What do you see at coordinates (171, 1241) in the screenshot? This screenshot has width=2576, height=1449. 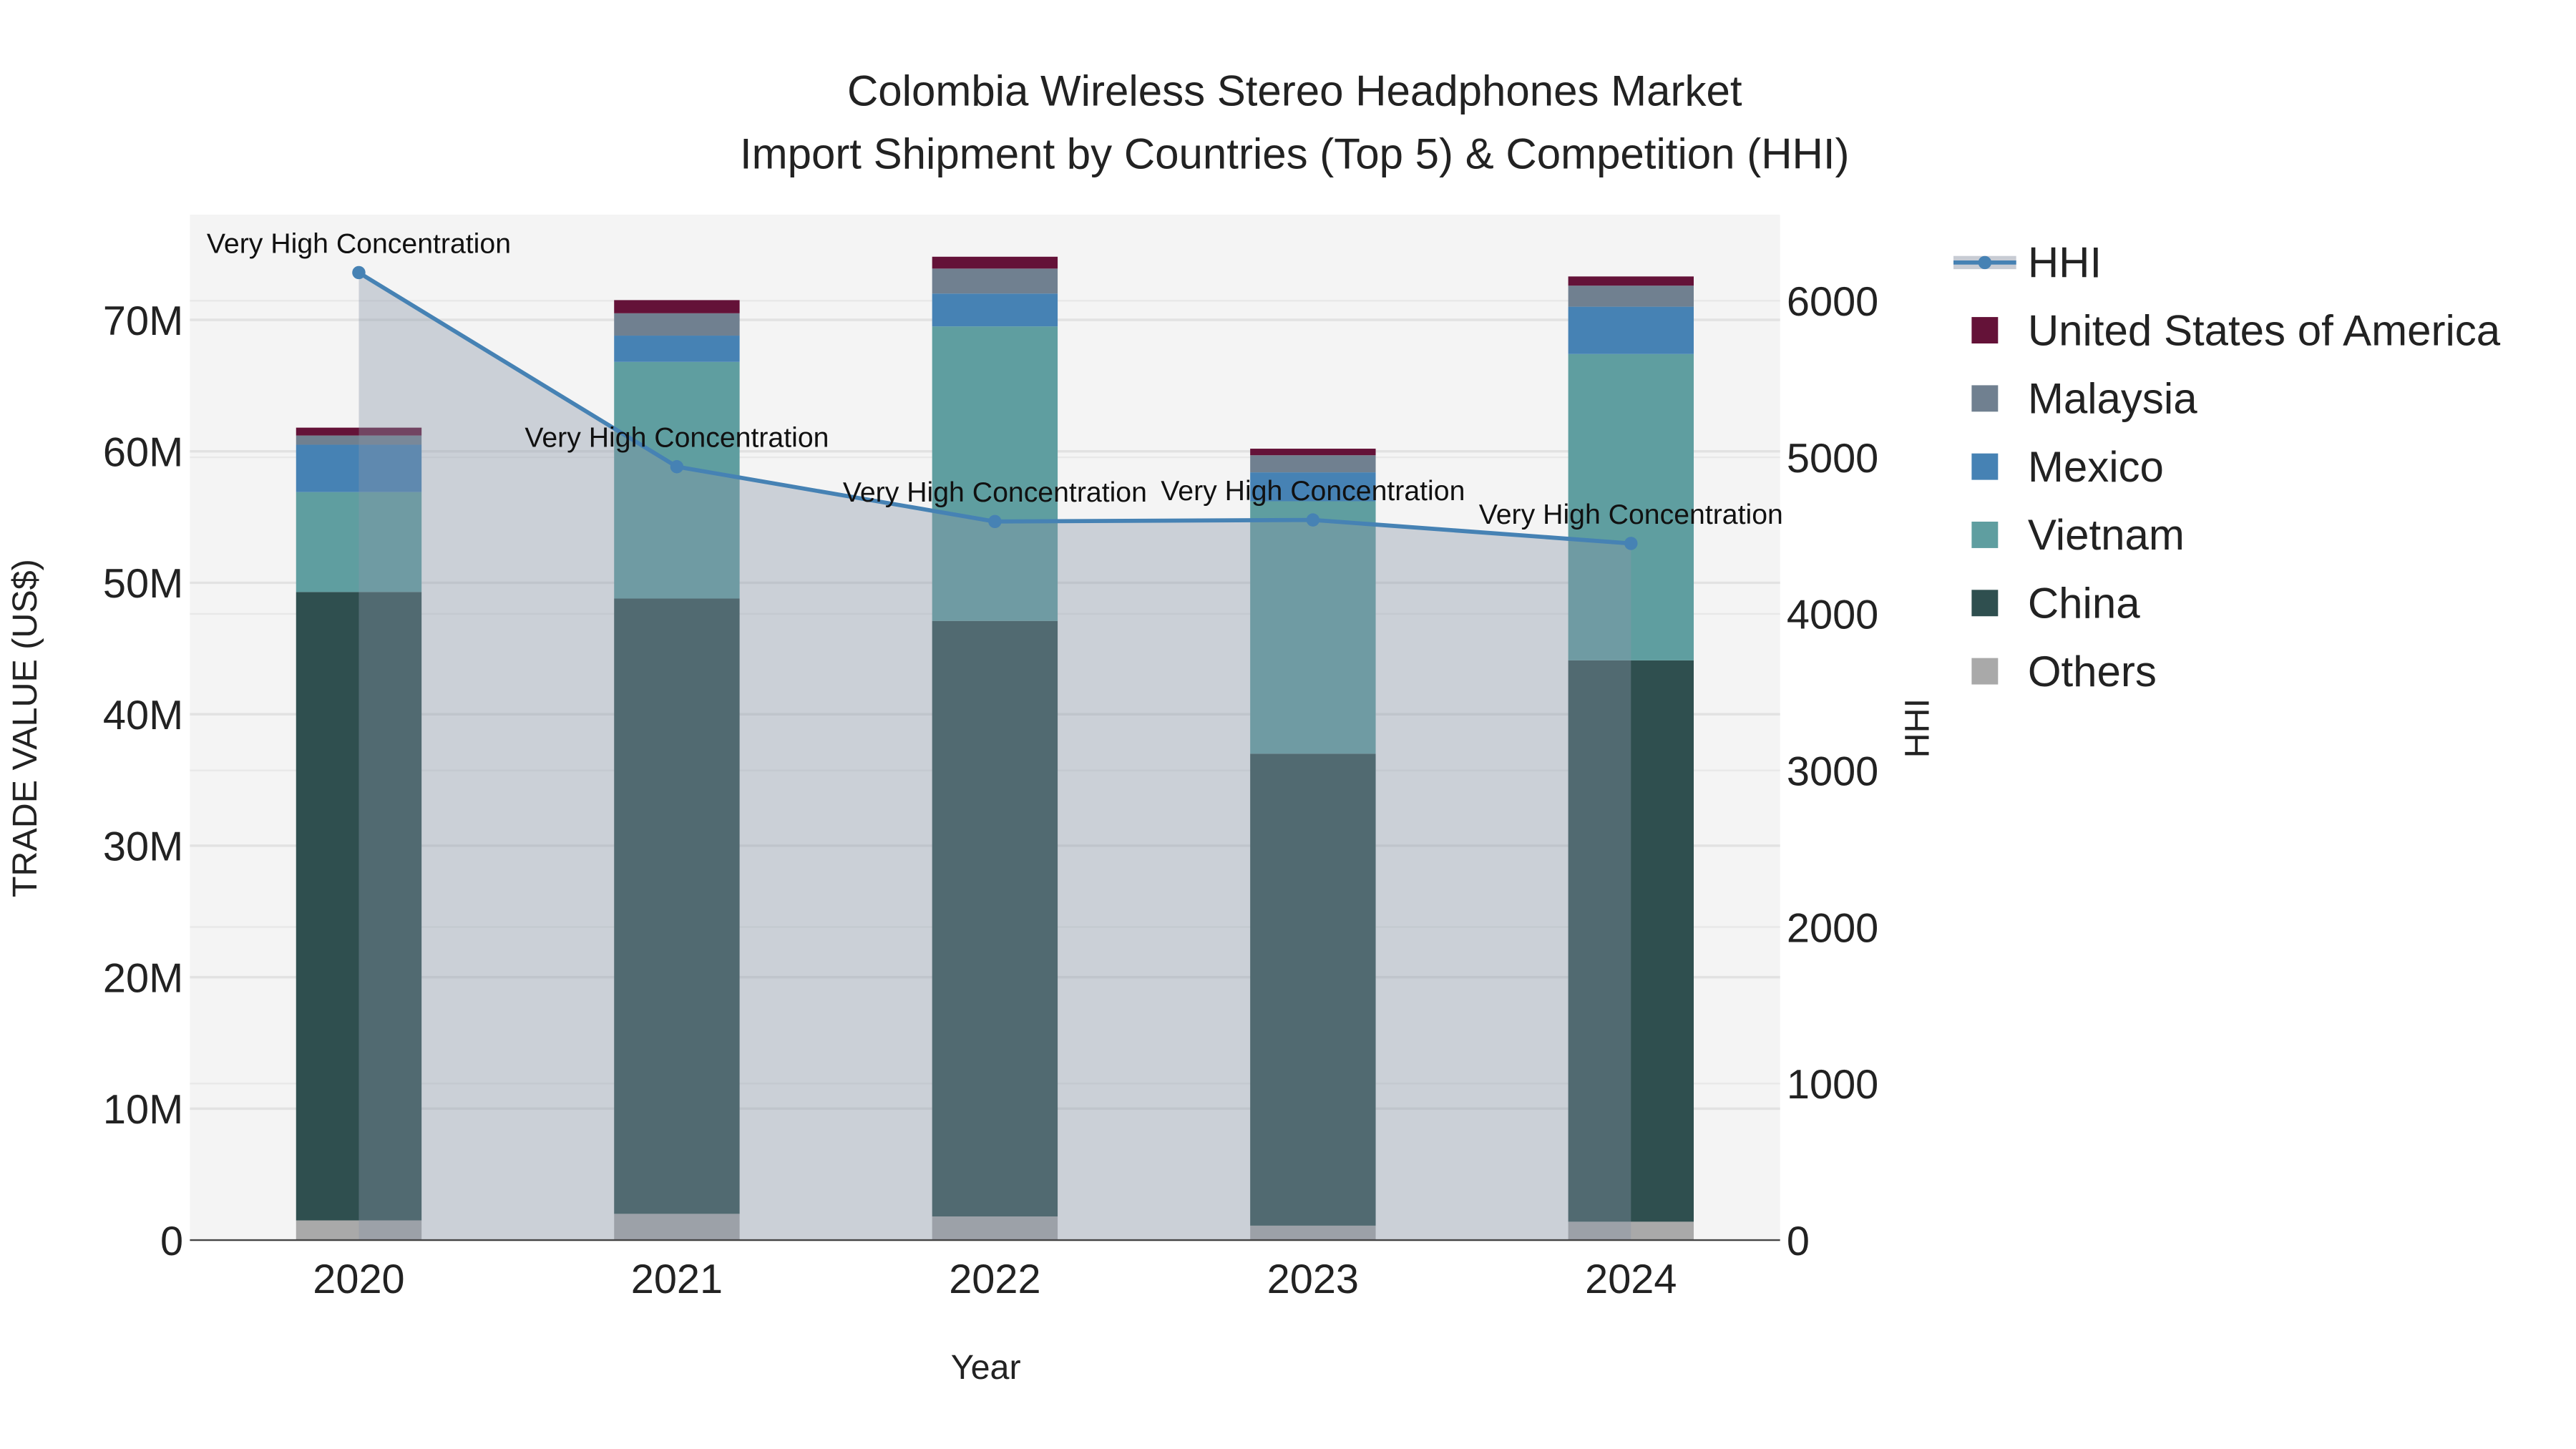 I see `y-tick-label: 0` at bounding box center [171, 1241].